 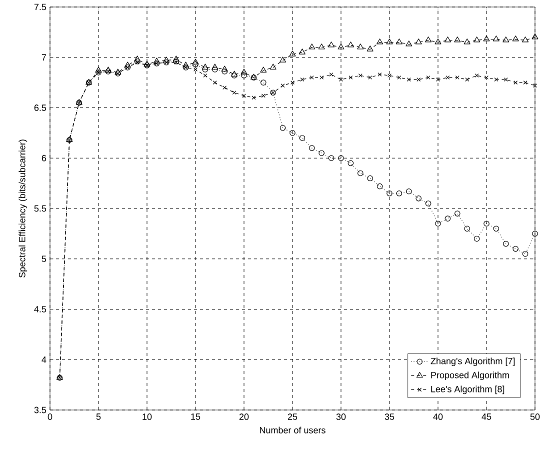 I want to click on x-tick-label: 25, so click(x=293, y=417).